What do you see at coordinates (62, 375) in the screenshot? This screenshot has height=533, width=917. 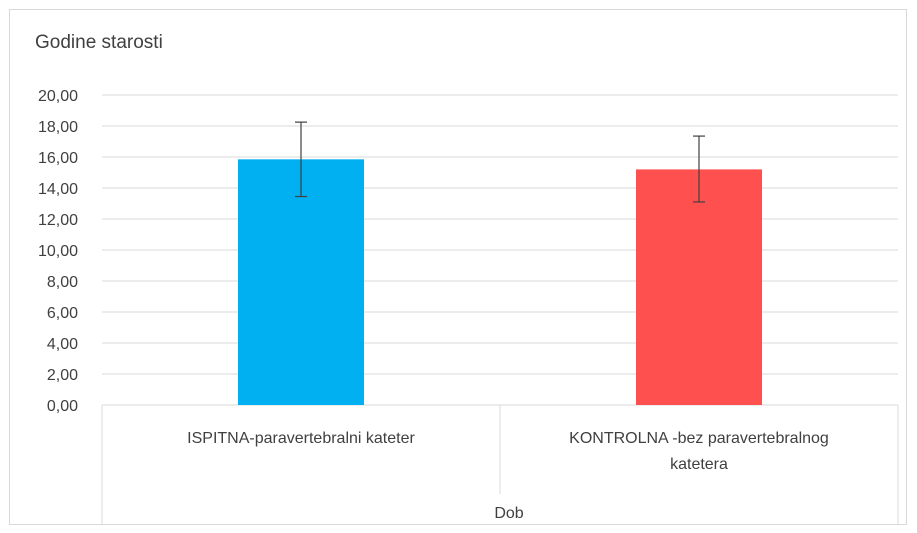 I see `y-tick-label: 2,00` at bounding box center [62, 375].